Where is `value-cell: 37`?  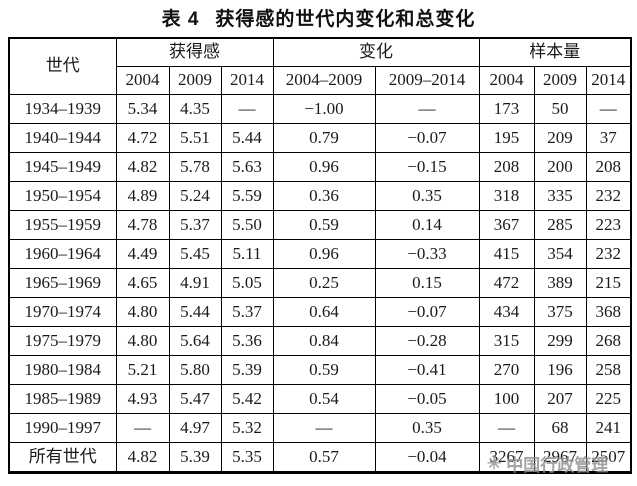
value-cell: 37 is located at coordinates (608, 138).